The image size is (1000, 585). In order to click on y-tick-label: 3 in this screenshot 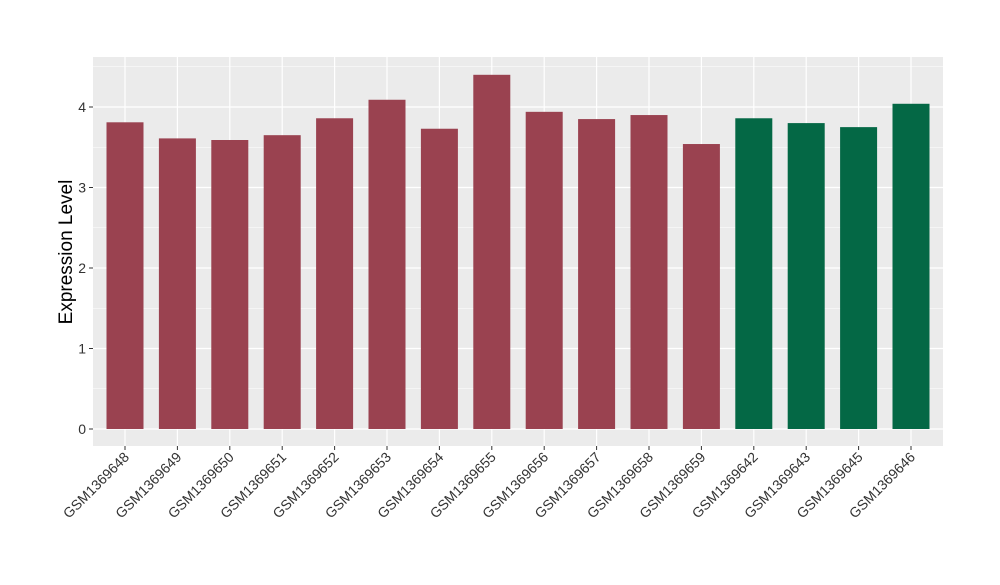, I will do `click(82, 188)`.